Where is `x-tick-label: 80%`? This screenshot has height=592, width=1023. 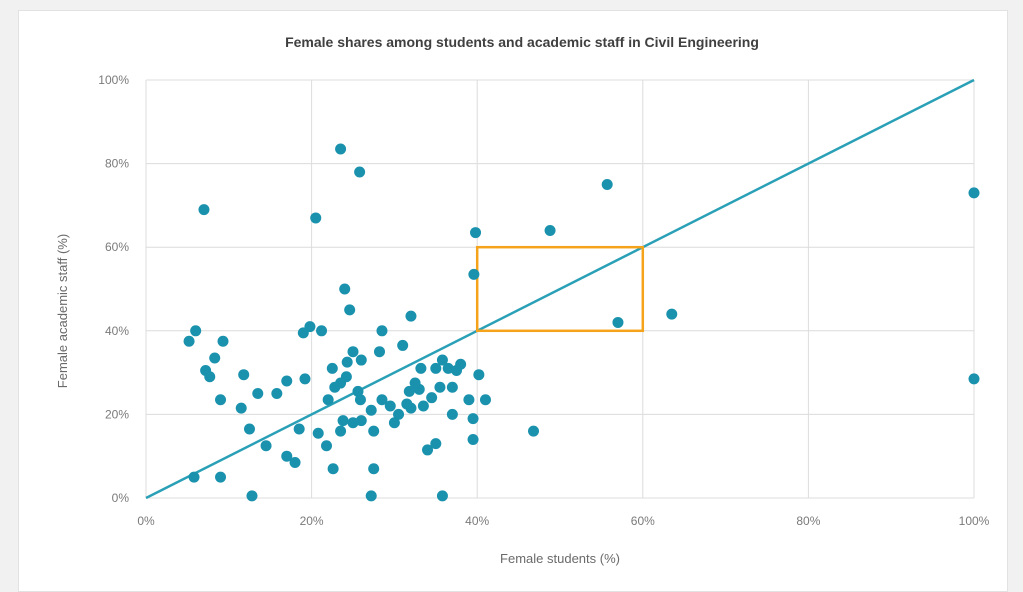 x-tick-label: 80% is located at coordinates (808, 521).